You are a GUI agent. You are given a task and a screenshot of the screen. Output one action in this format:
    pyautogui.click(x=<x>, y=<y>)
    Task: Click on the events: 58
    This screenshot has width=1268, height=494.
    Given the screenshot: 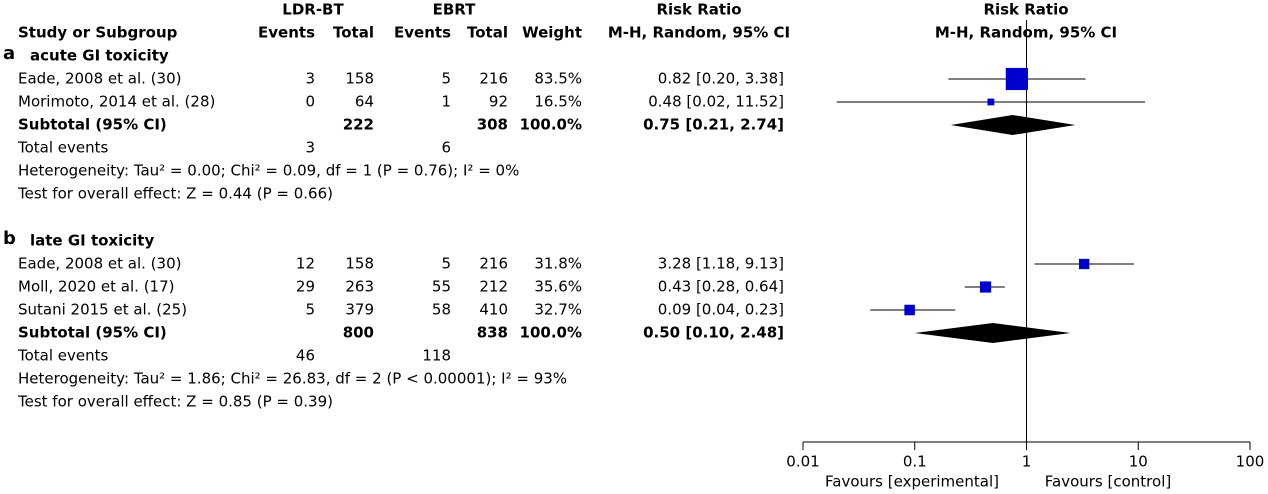 What is the action you would take?
    pyautogui.click(x=441, y=310)
    